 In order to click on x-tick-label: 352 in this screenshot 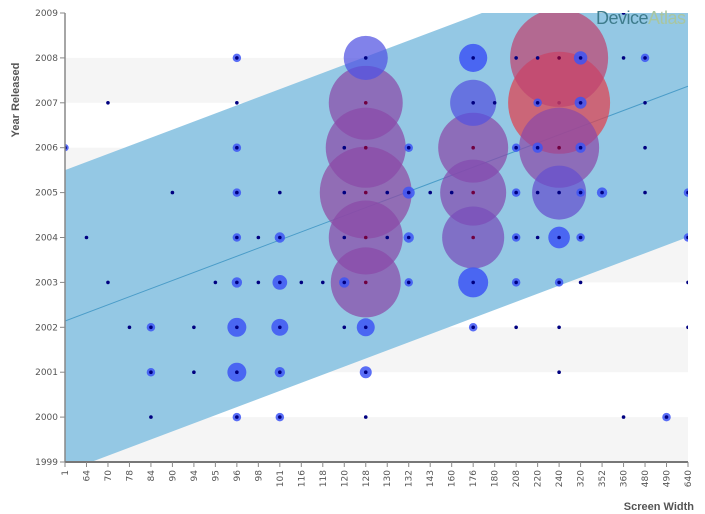, I will do `click(603, 478)`.